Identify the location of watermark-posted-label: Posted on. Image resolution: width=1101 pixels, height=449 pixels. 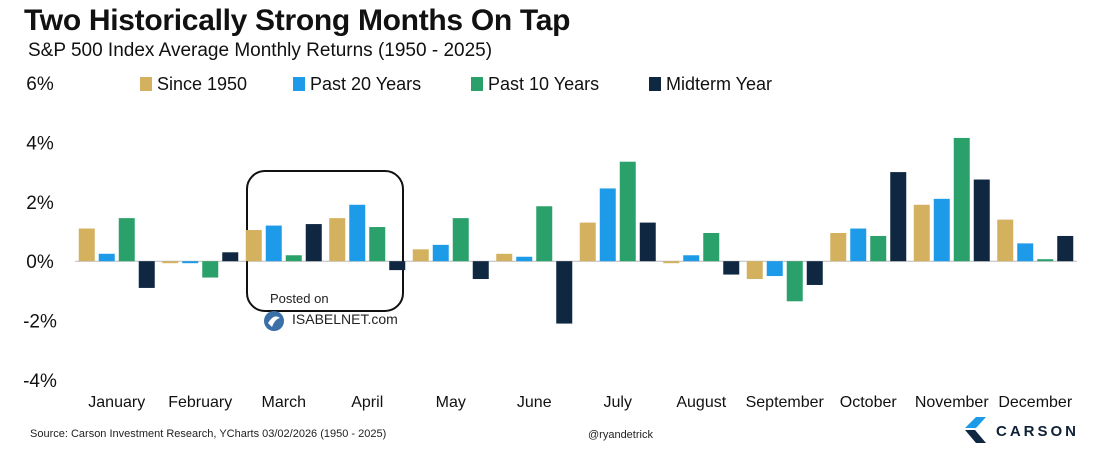
(299, 298).